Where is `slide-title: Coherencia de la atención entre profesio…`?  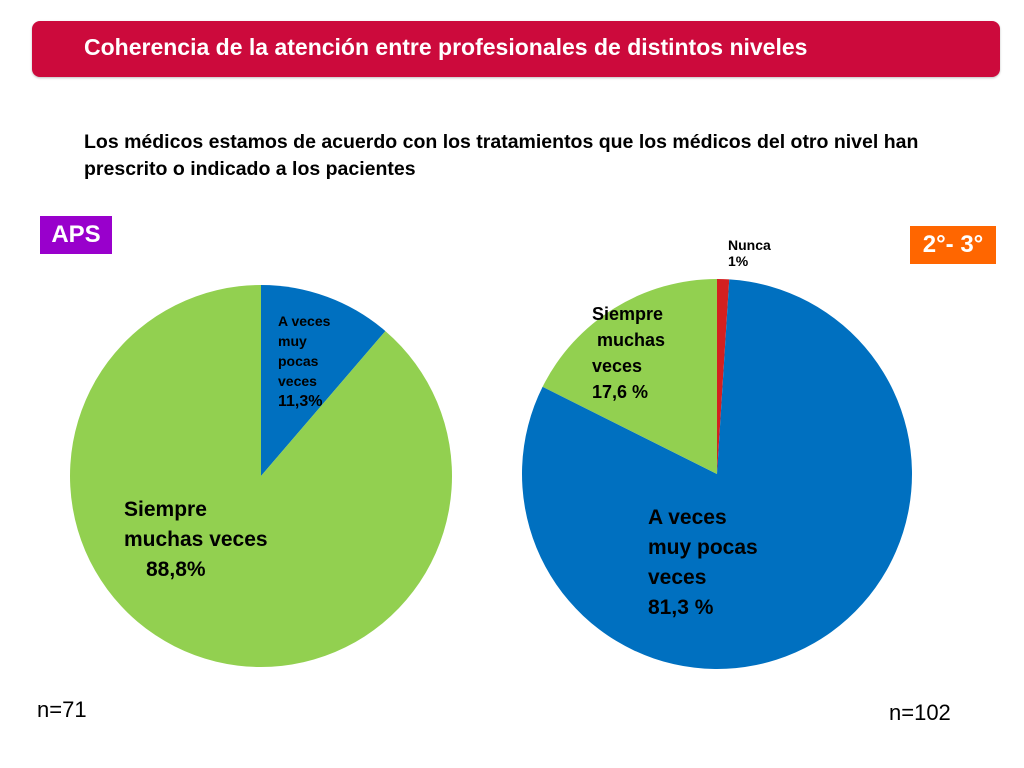 slide-title: Coherencia de la atención entre profesio… is located at coordinates (446, 47).